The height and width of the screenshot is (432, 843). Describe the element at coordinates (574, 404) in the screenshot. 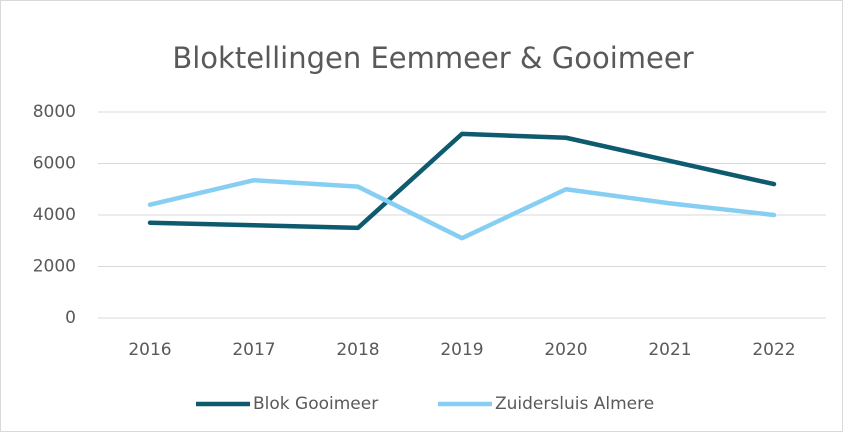

I see `legend-label: Zuidersluis Almere` at that location.